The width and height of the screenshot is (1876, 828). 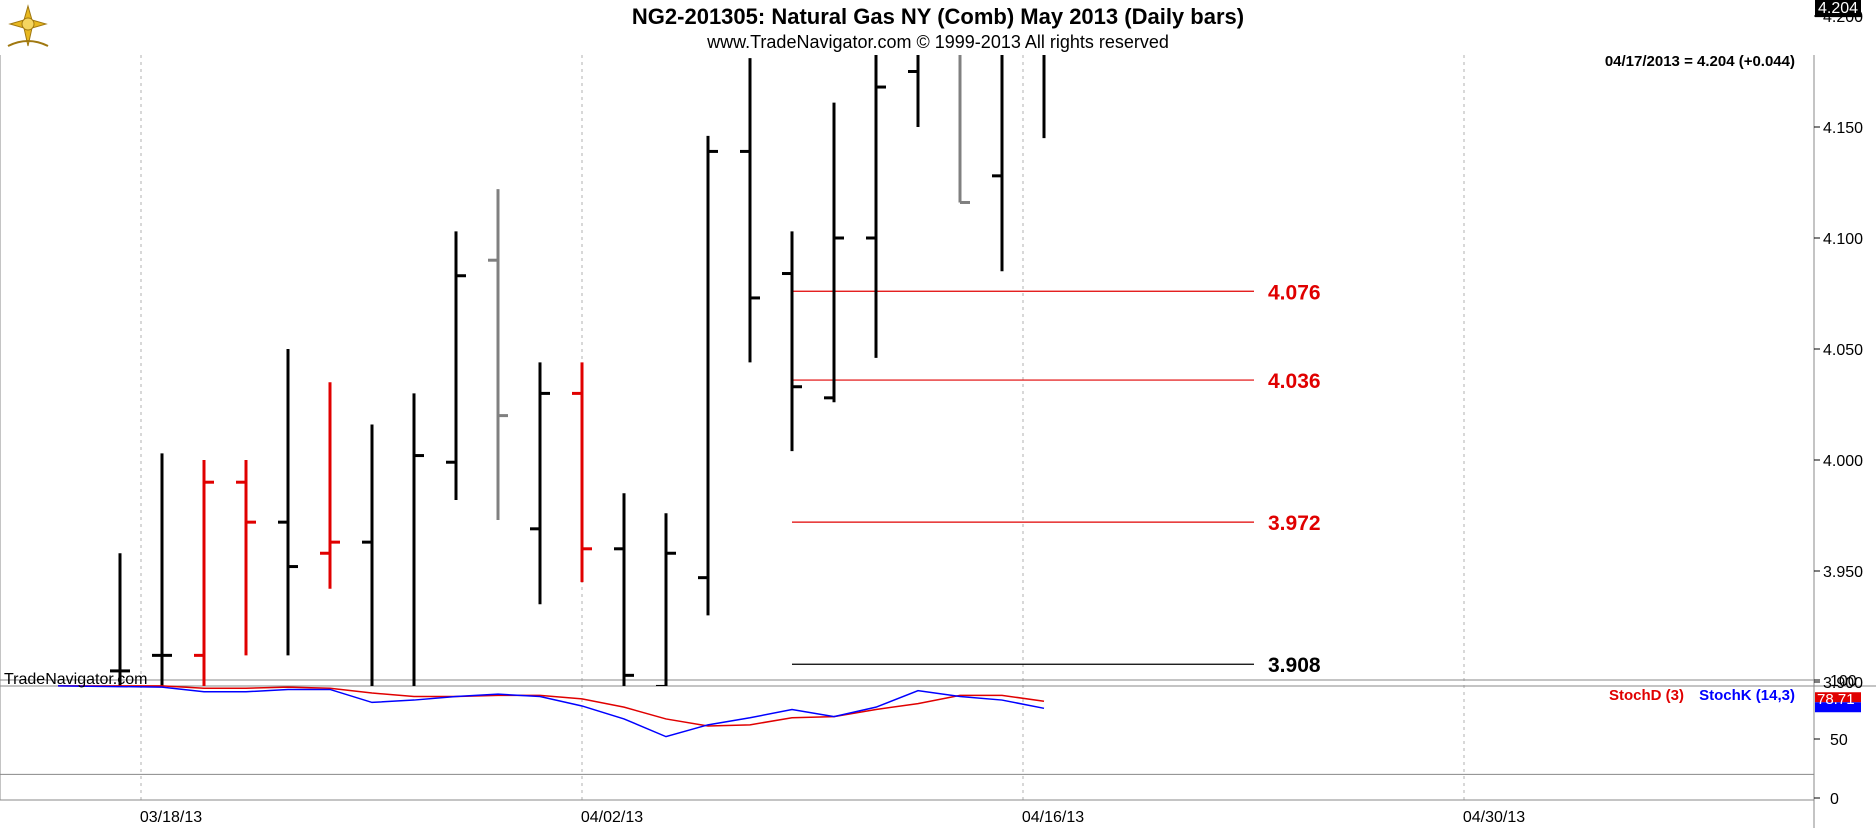 What do you see at coordinates (1294, 665) in the screenshot?
I see `level-label: 3.908` at bounding box center [1294, 665].